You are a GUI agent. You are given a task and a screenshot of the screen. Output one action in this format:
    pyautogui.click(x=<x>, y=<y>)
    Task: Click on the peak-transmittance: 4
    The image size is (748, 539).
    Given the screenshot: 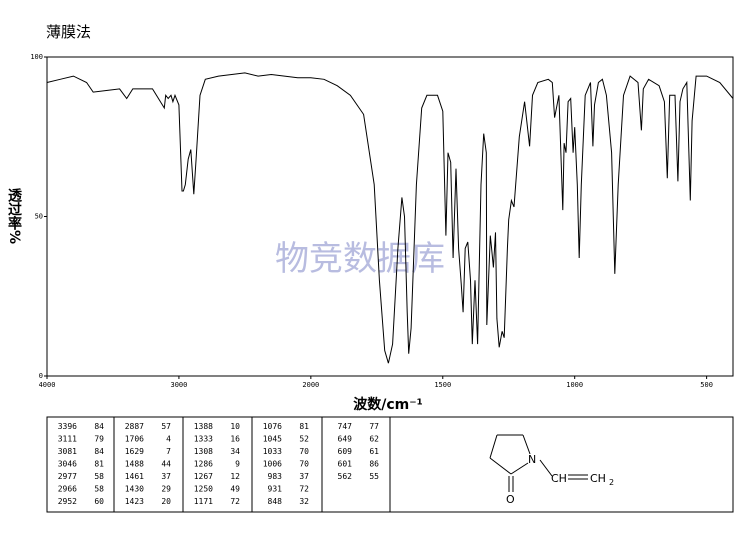 What is the action you would take?
    pyautogui.click(x=168, y=439)
    